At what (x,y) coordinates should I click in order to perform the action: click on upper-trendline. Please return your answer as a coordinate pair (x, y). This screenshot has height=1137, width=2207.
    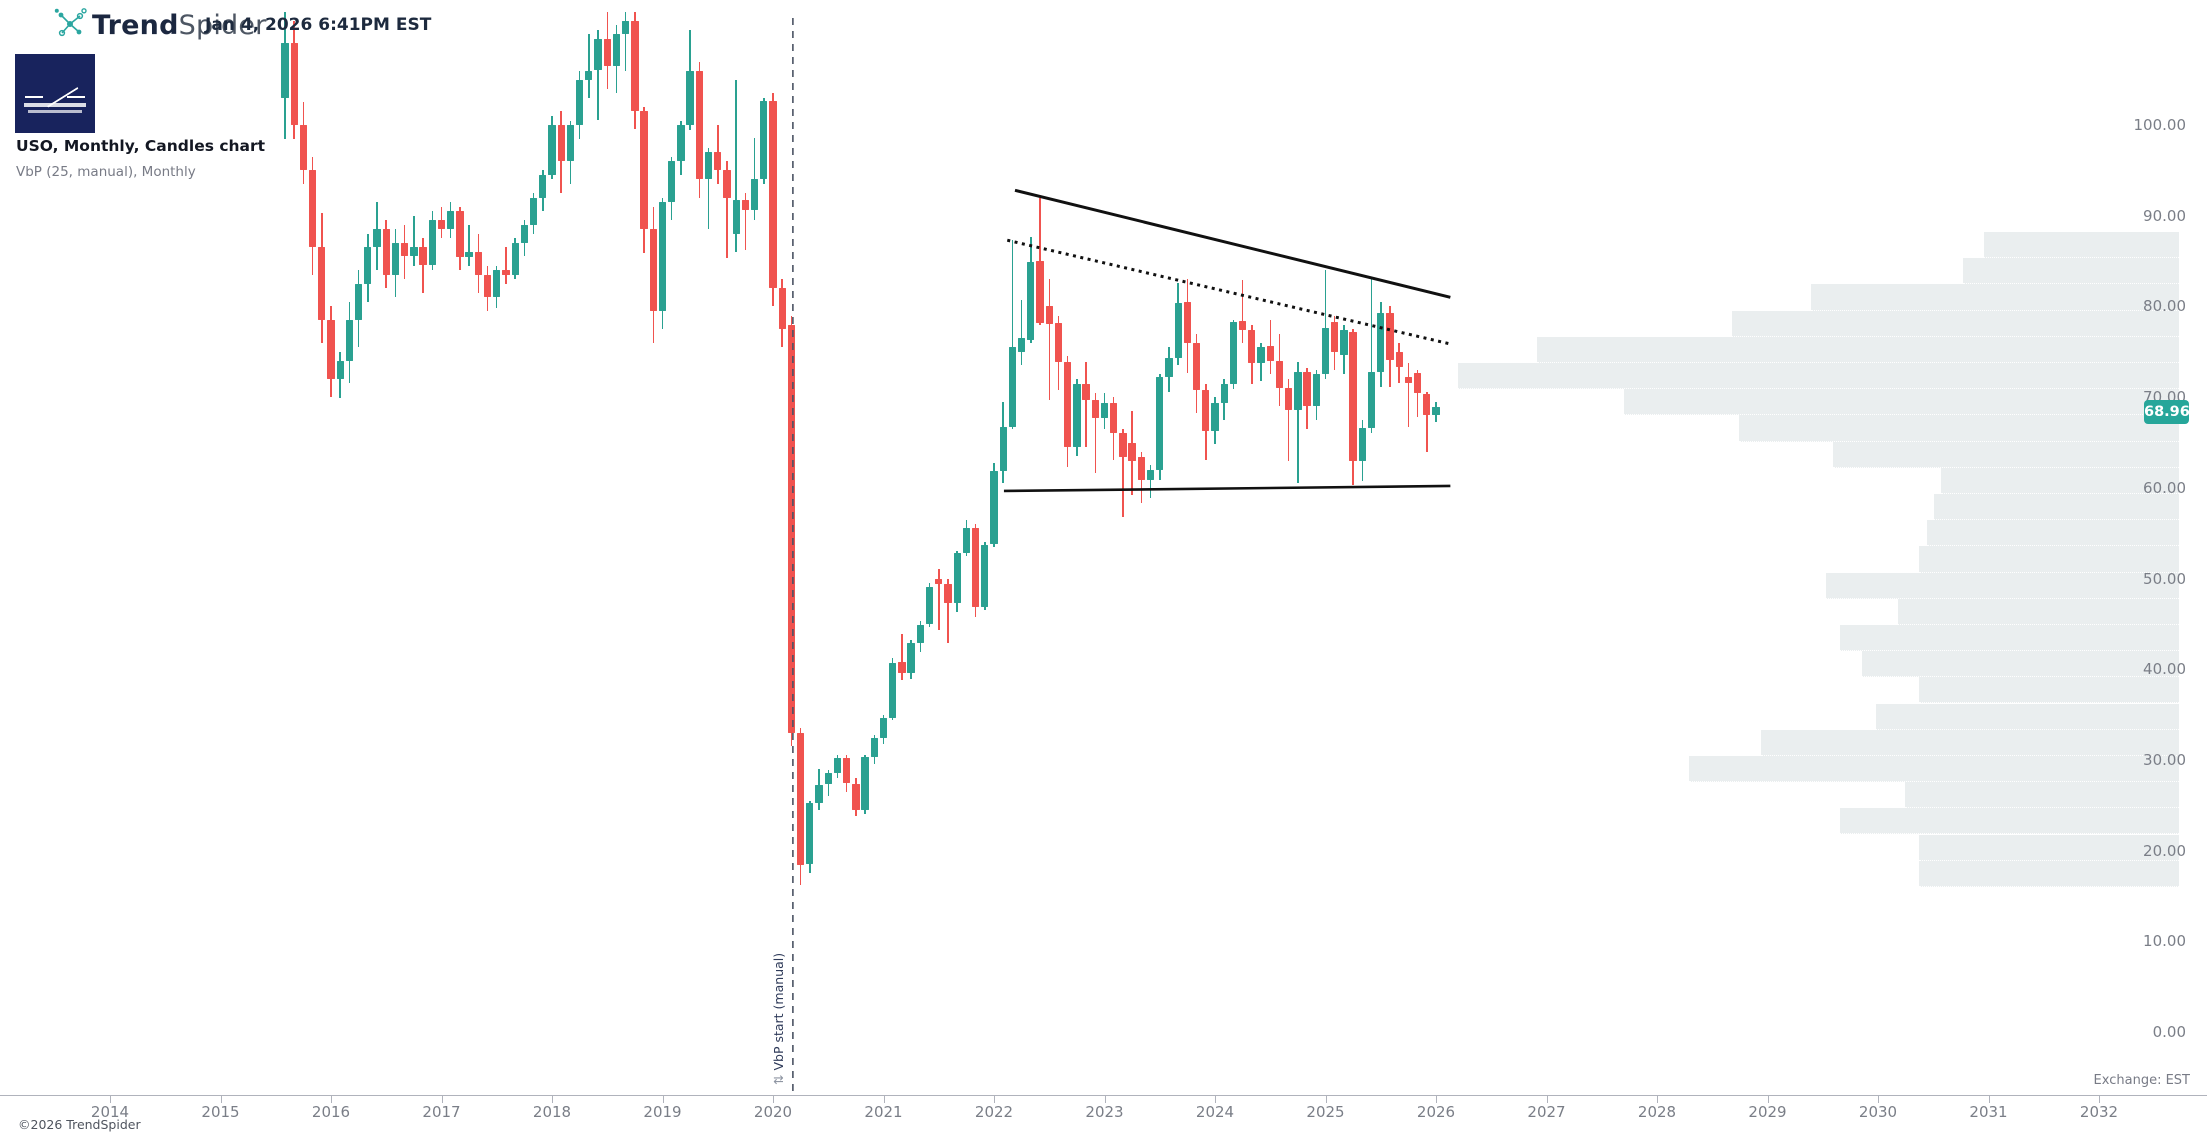
    Looking at the image, I should click on (1232, 243).